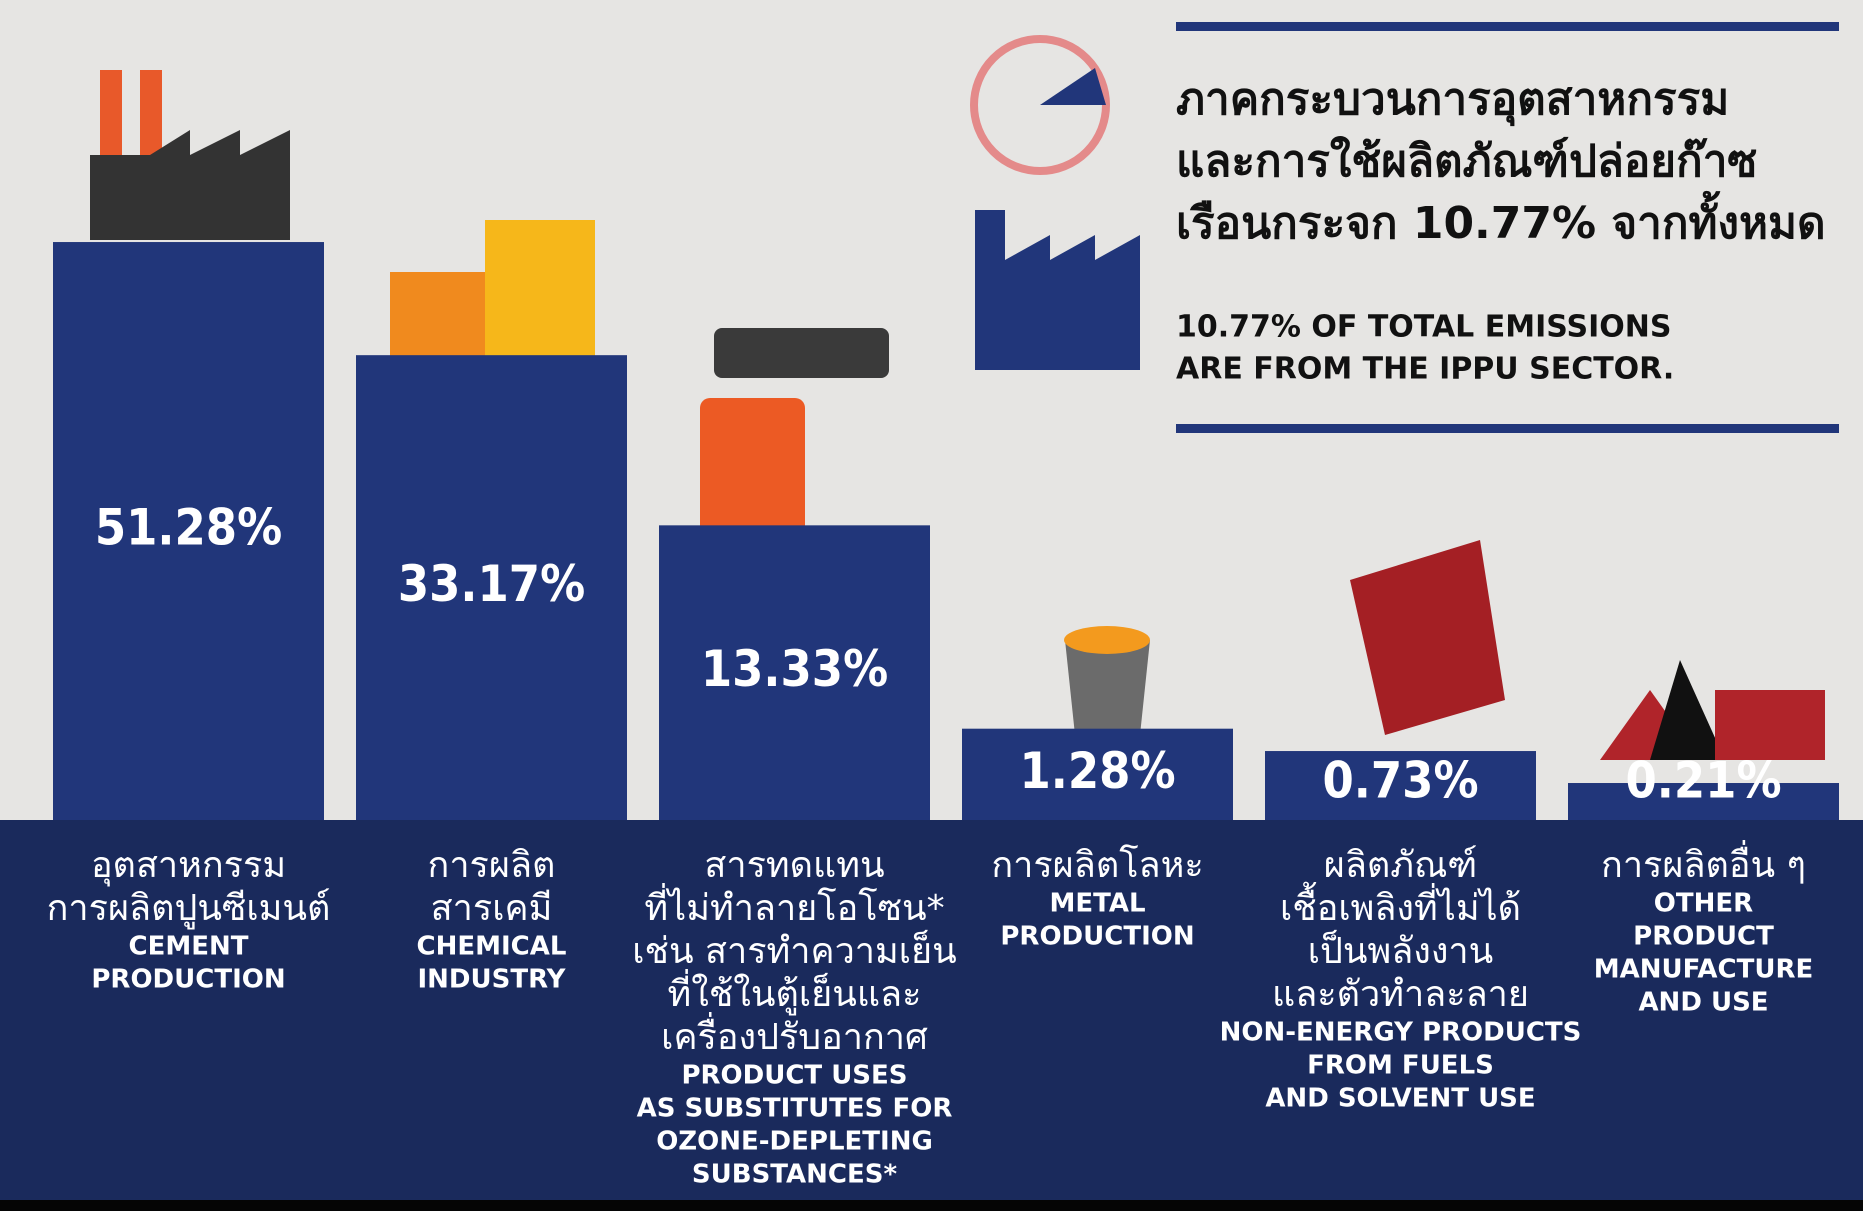  Describe the element at coordinates (190, 155) in the screenshot. I see `factory-icon` at that location.